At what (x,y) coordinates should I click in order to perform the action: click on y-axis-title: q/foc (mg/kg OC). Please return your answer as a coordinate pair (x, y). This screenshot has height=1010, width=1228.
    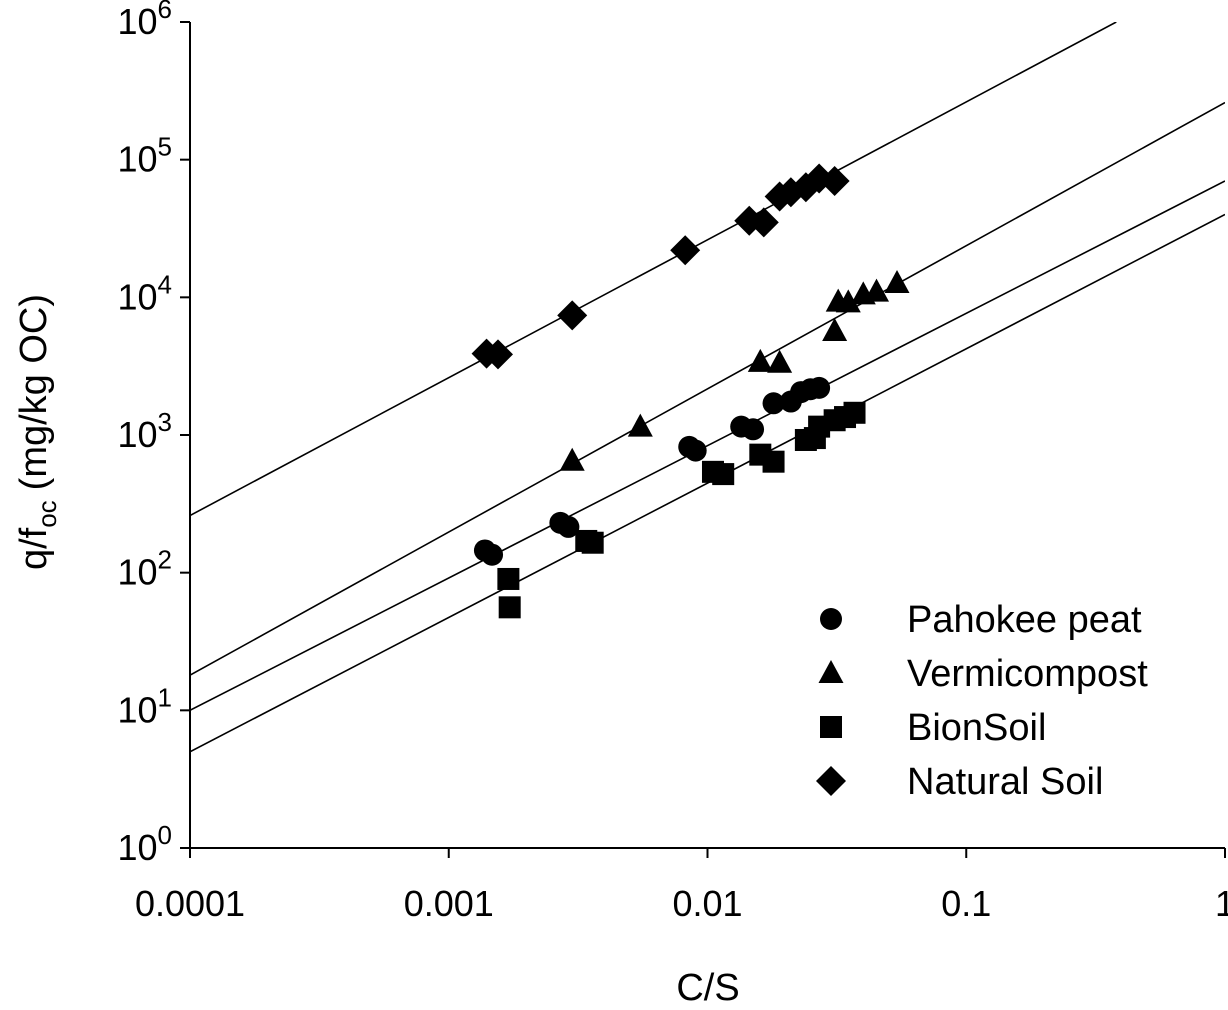
    Looking at the image, I should click on (37, 432).